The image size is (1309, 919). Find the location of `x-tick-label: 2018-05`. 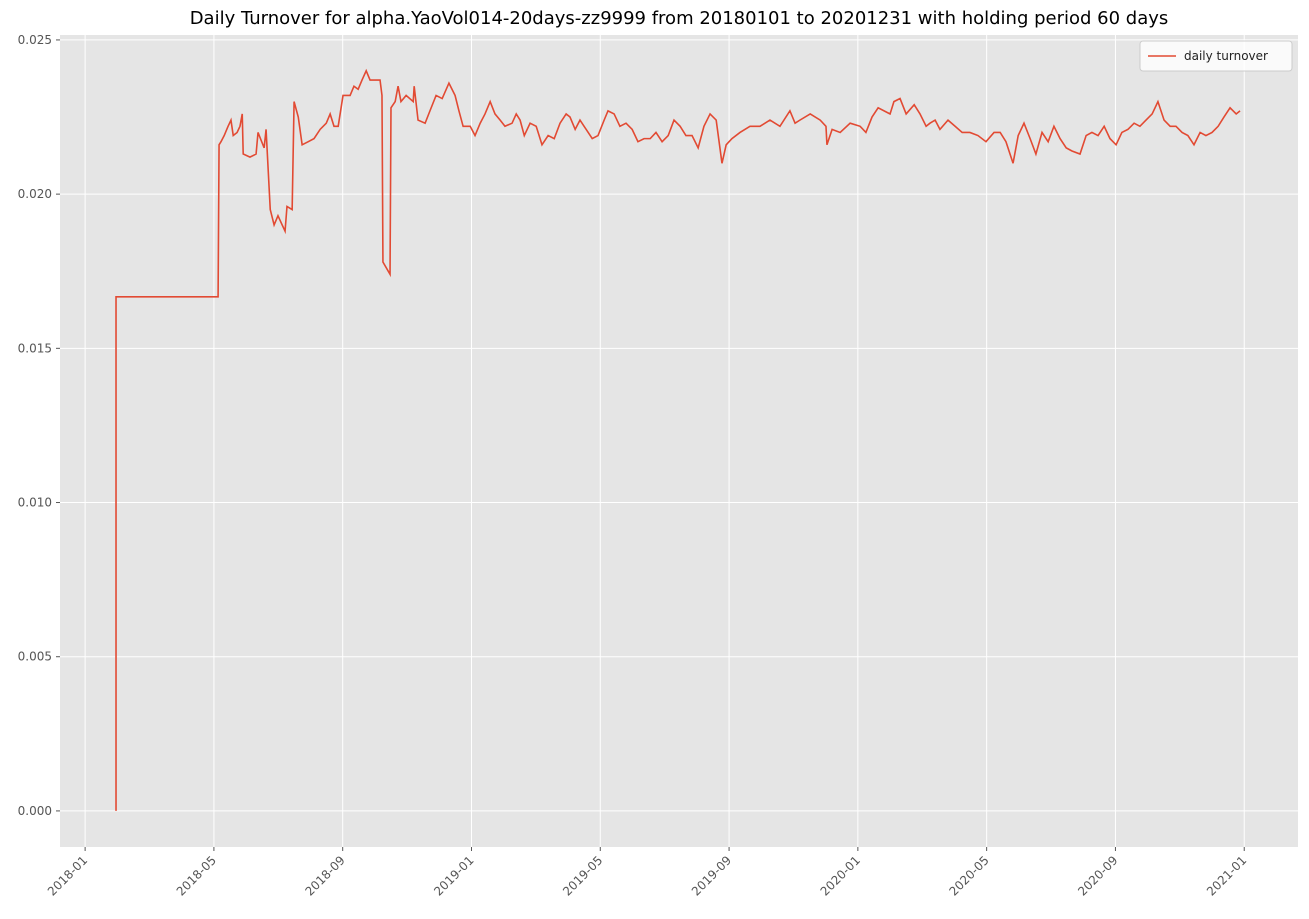

x-tick-label: 2018-05 is located at coordinates (196, 875).